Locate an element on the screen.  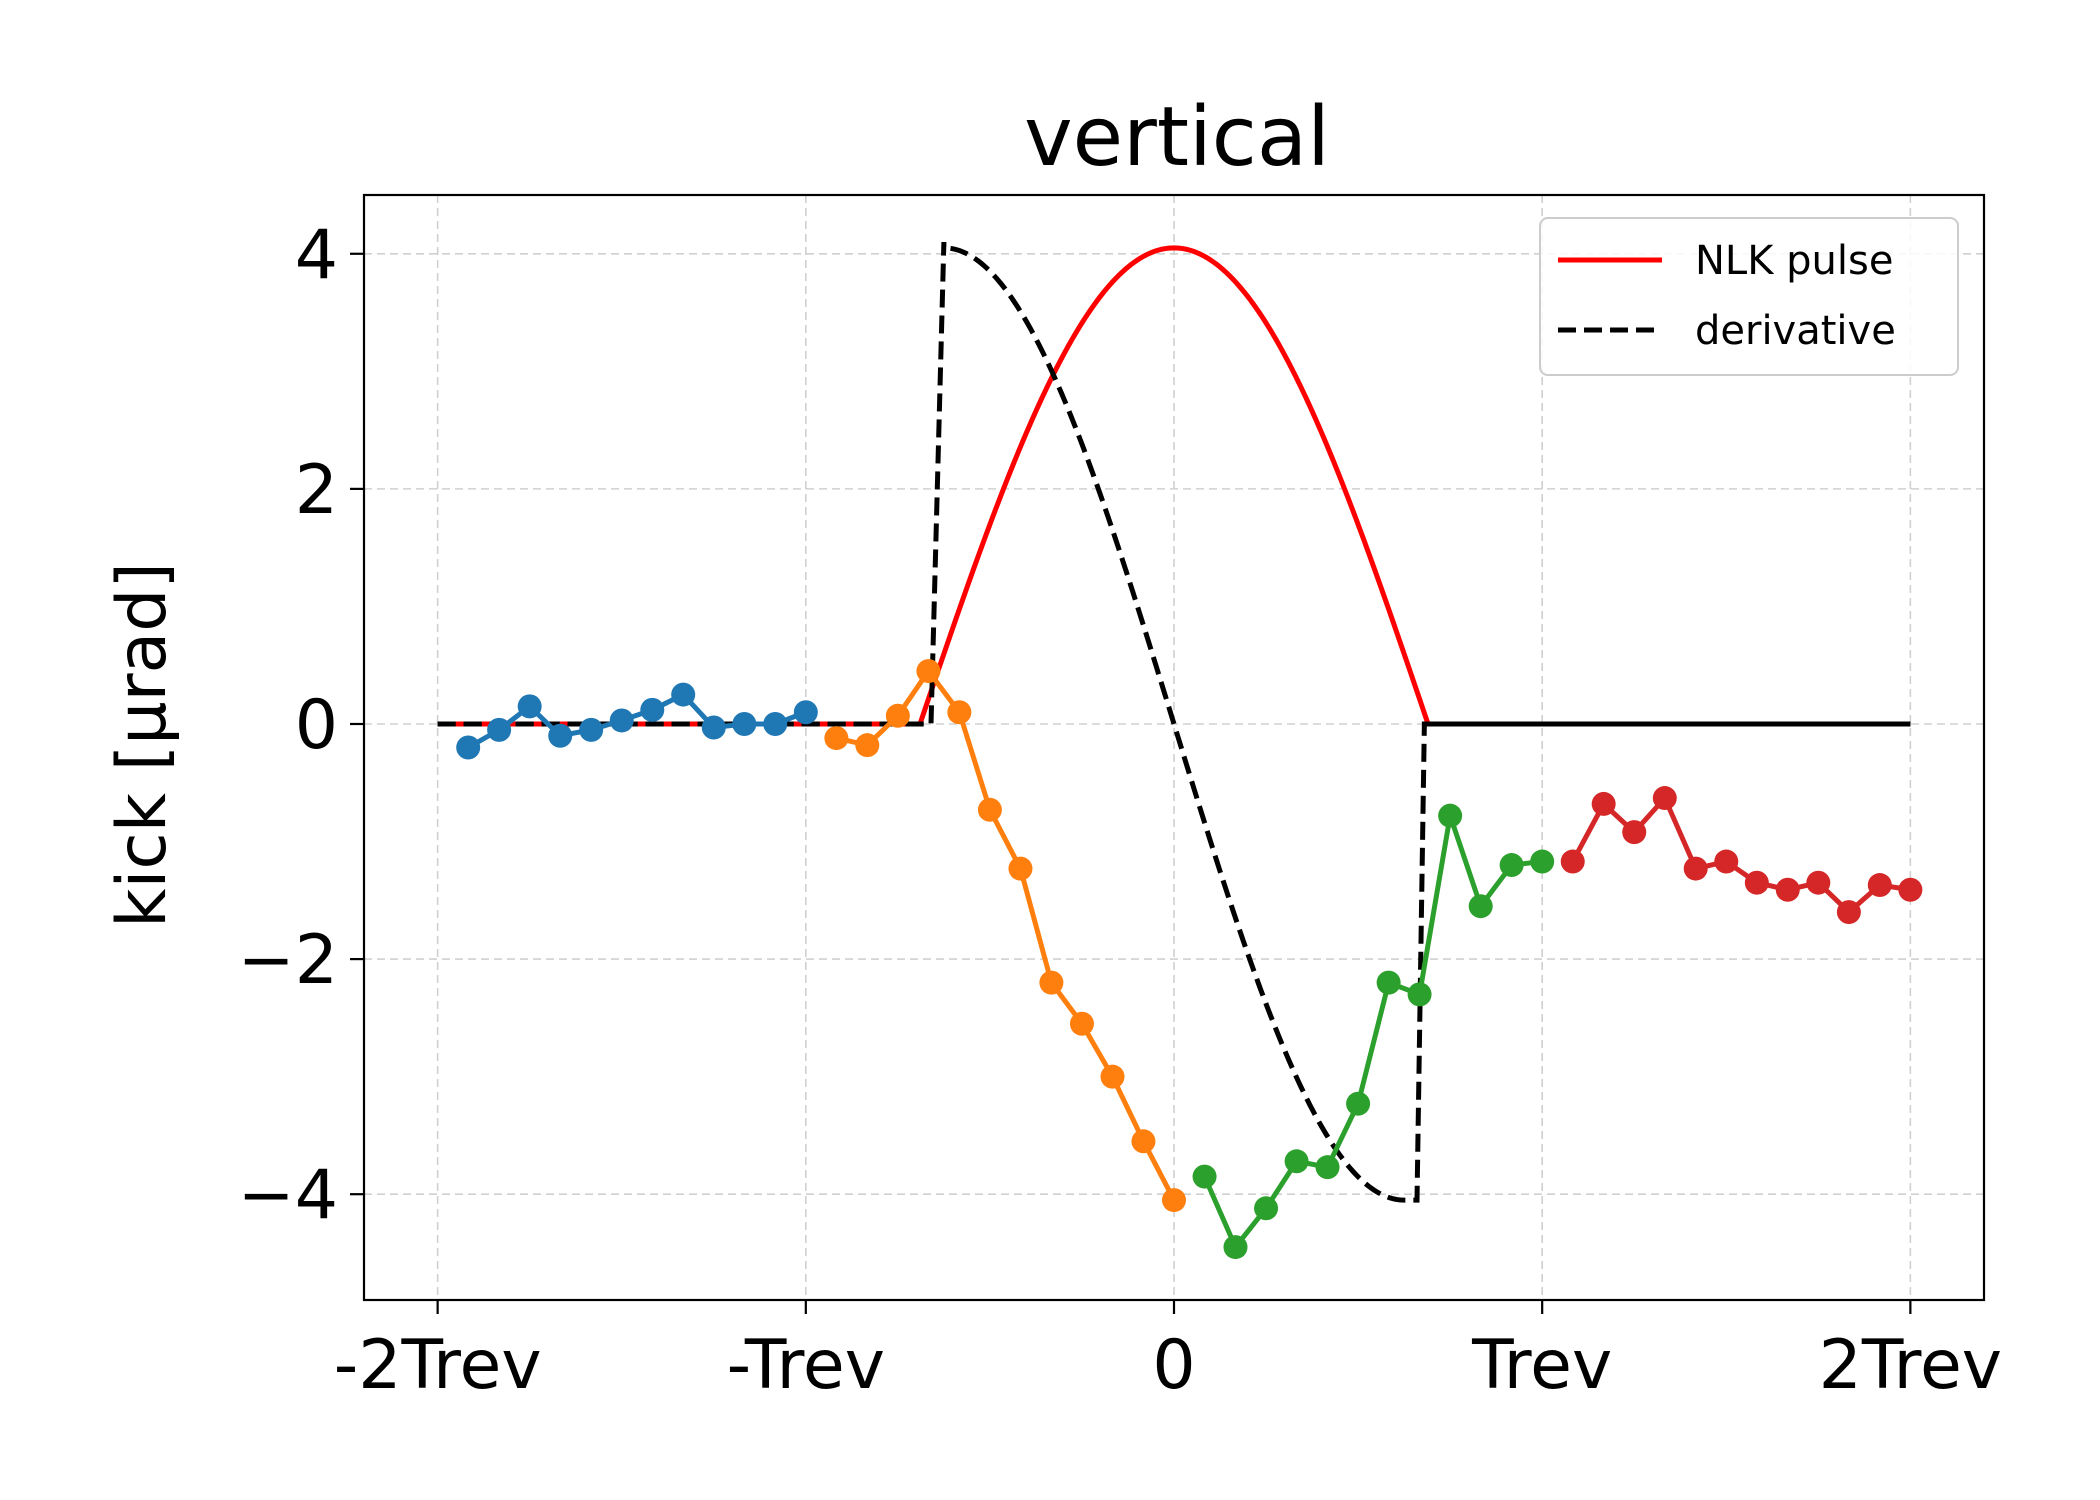
x-tick-label: 2Trev is located at coordinates (1910, 1365).